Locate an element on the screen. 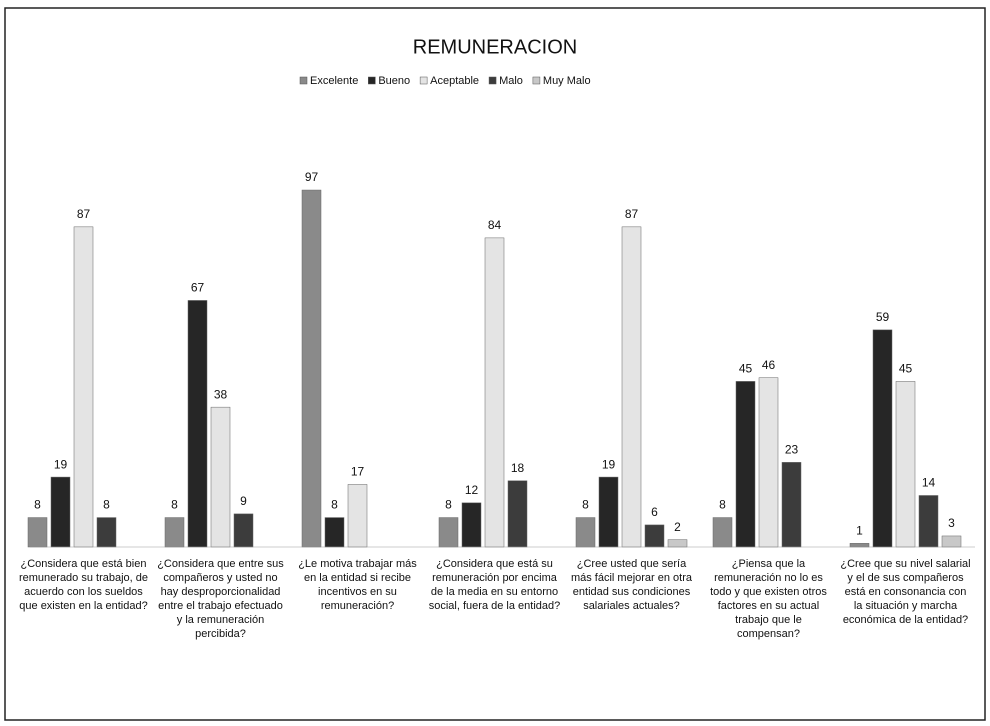 The height and width of the screenshot is (726, 990). data-label: 12 is located at coordinates (472, 490).